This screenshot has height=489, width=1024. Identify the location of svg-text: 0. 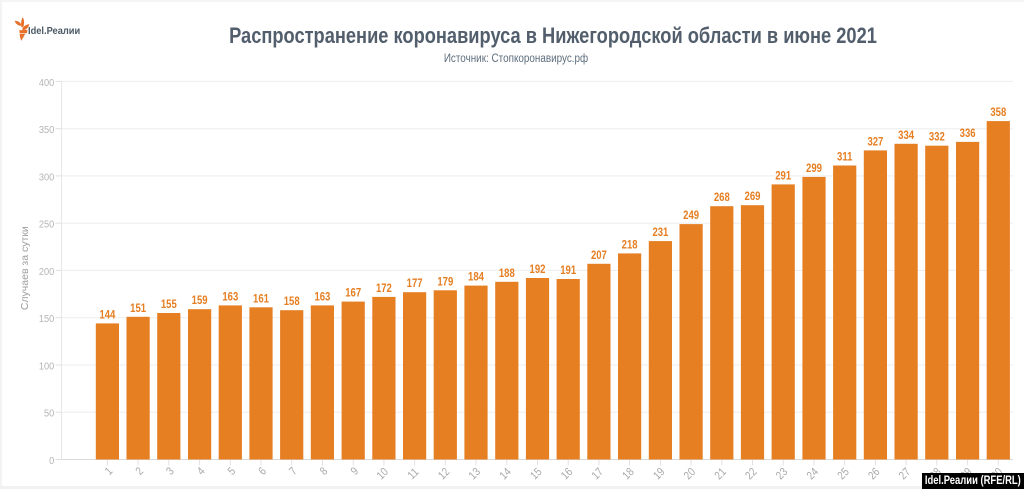
(52, 461).